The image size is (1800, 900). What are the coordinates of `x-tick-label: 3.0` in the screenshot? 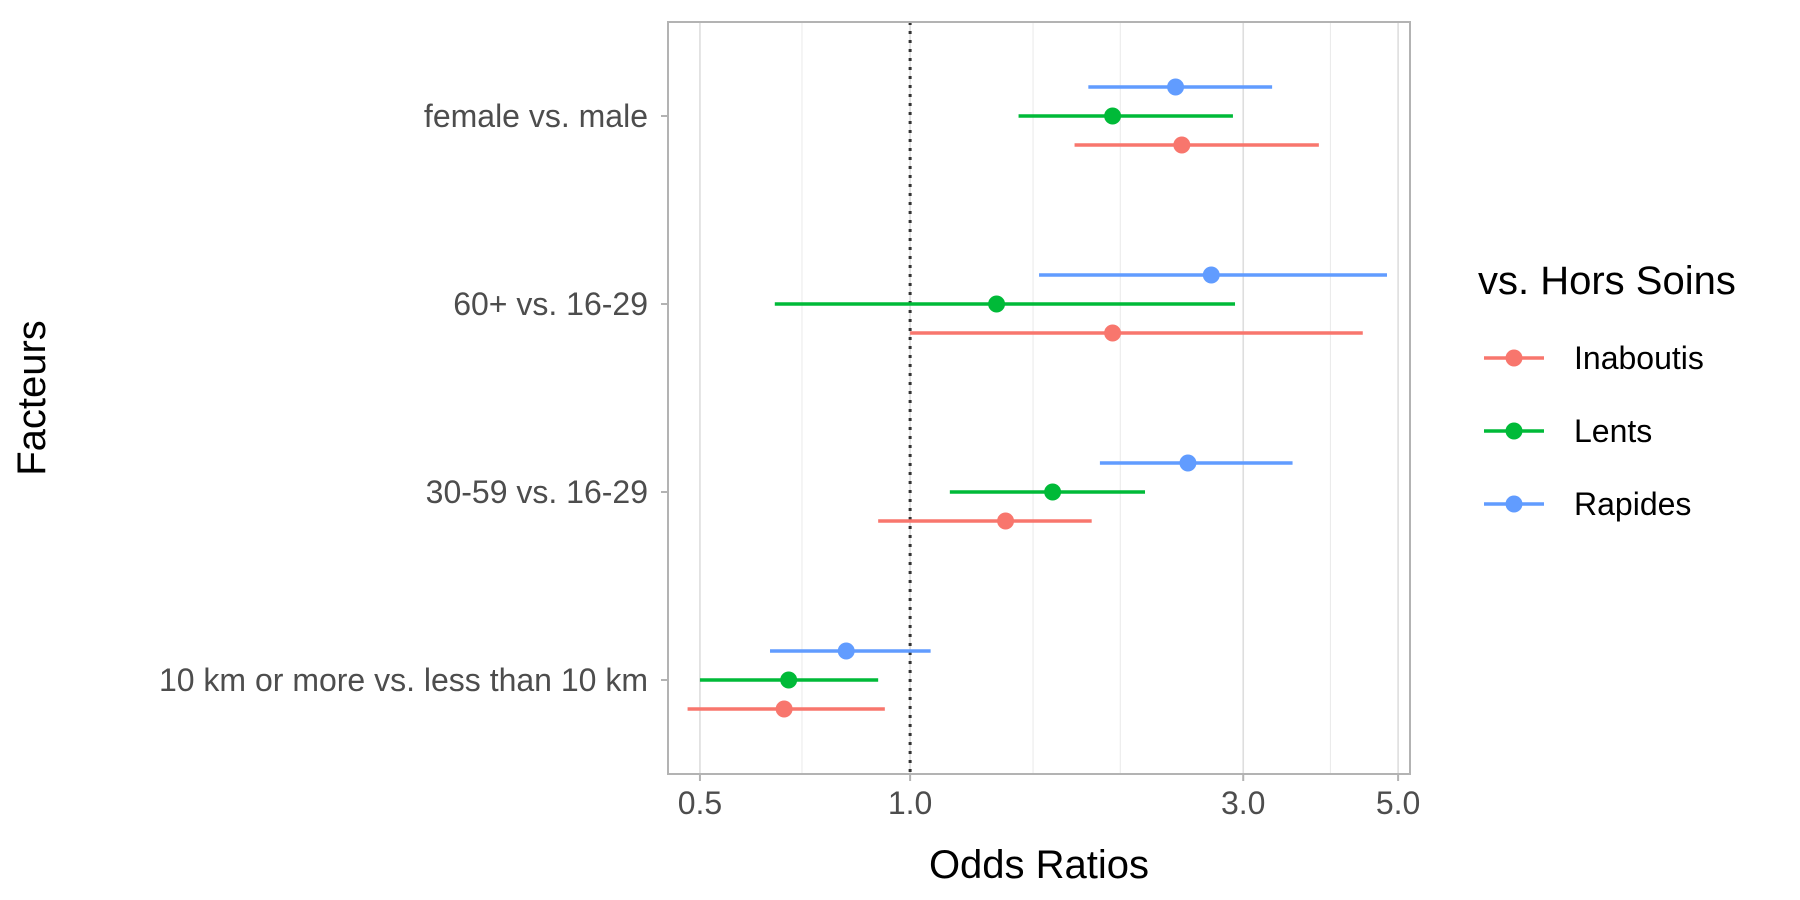 It's located at (1243, 803).